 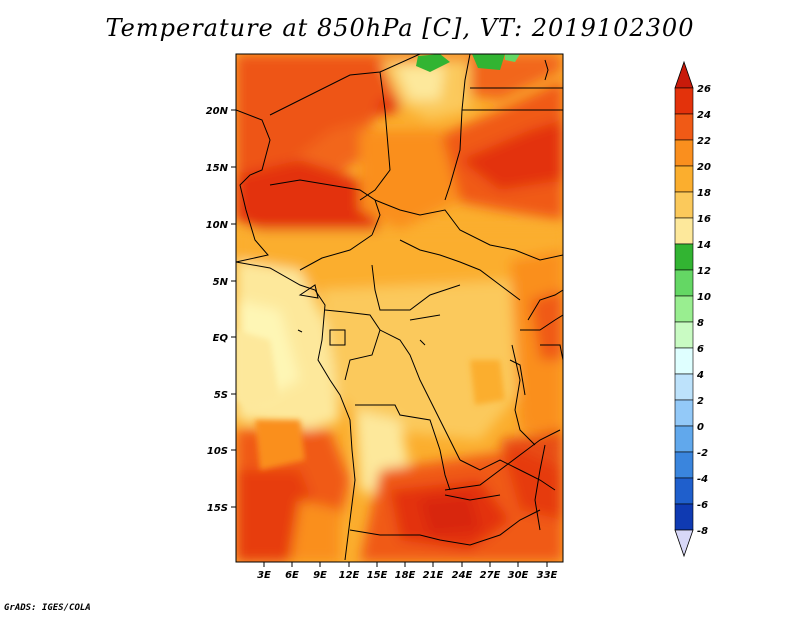 I want to click on colorbar-label: 14, so click(x=704, y=245).